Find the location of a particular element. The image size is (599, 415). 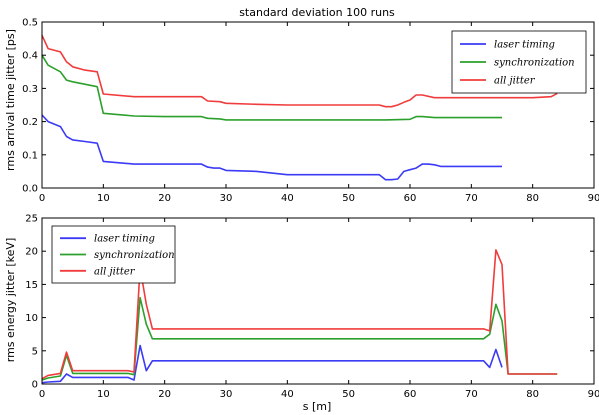

y-tick-label: 10 is located at coordinates (31, 318).